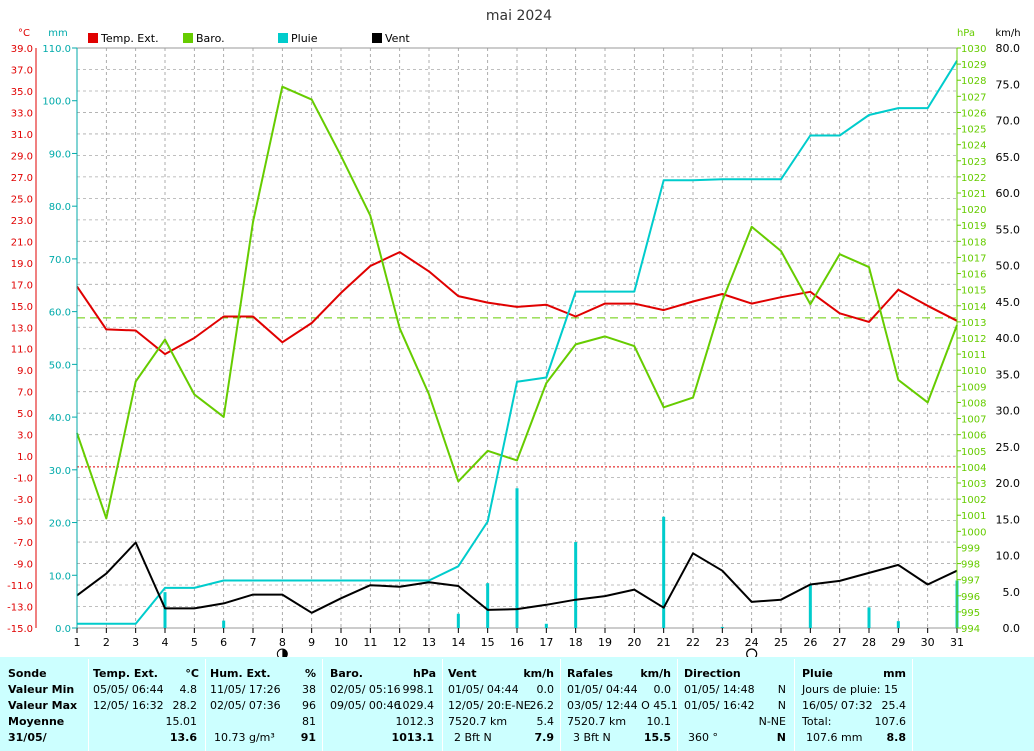 This screenshot has width=1034, height=751. Describe the element at coordinates (22, 113) in the screenshot. I see `temp-tick-label: 33.0` at that location.